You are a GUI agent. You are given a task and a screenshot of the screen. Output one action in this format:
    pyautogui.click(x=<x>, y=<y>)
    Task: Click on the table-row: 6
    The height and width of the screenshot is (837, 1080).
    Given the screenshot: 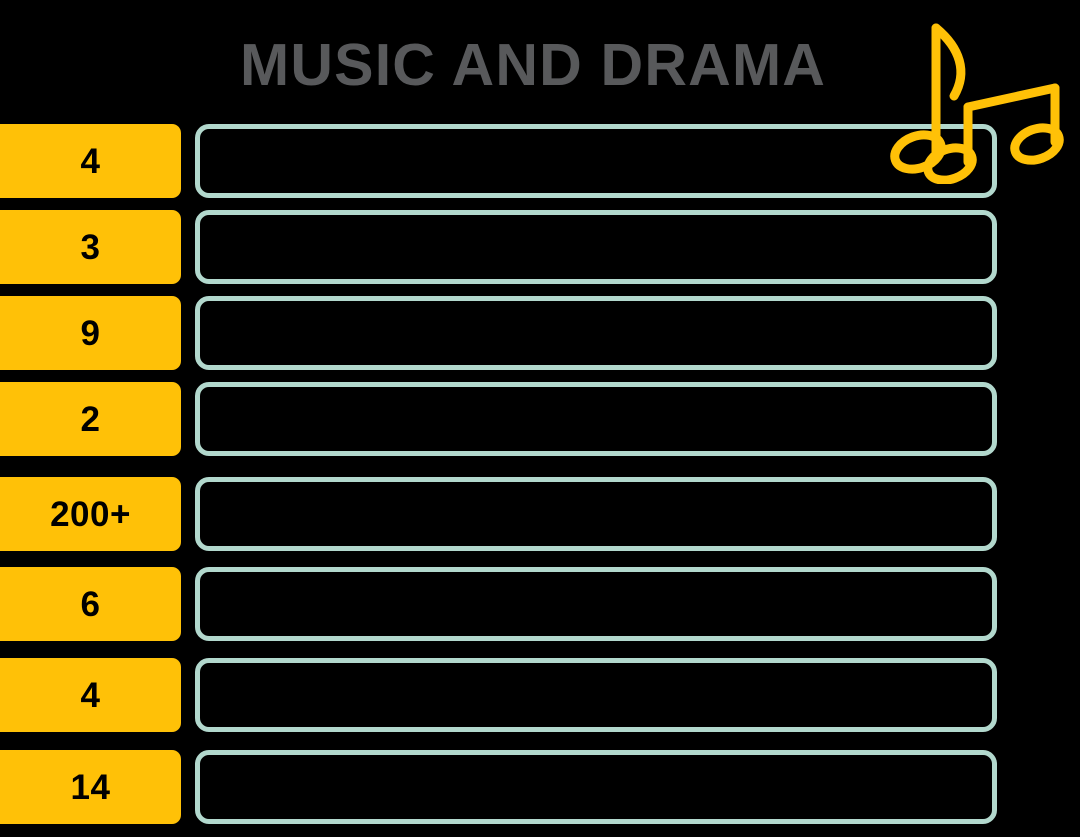 What is the action you would take?
    pyautogui.click(x=540, y=604)
    